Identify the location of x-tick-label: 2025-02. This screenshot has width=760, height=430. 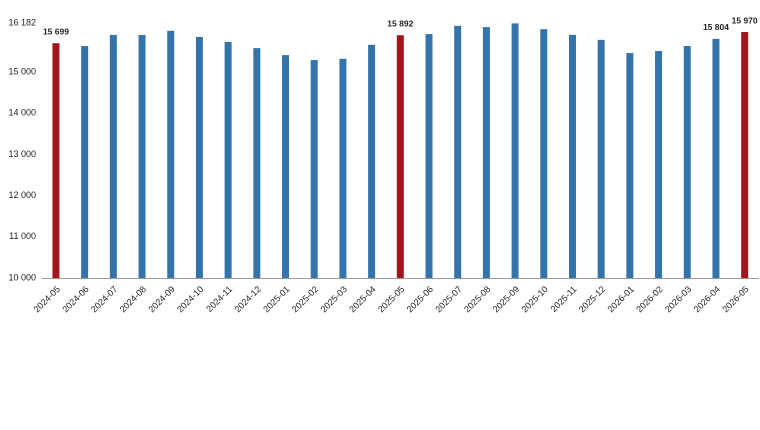
(305, 299).